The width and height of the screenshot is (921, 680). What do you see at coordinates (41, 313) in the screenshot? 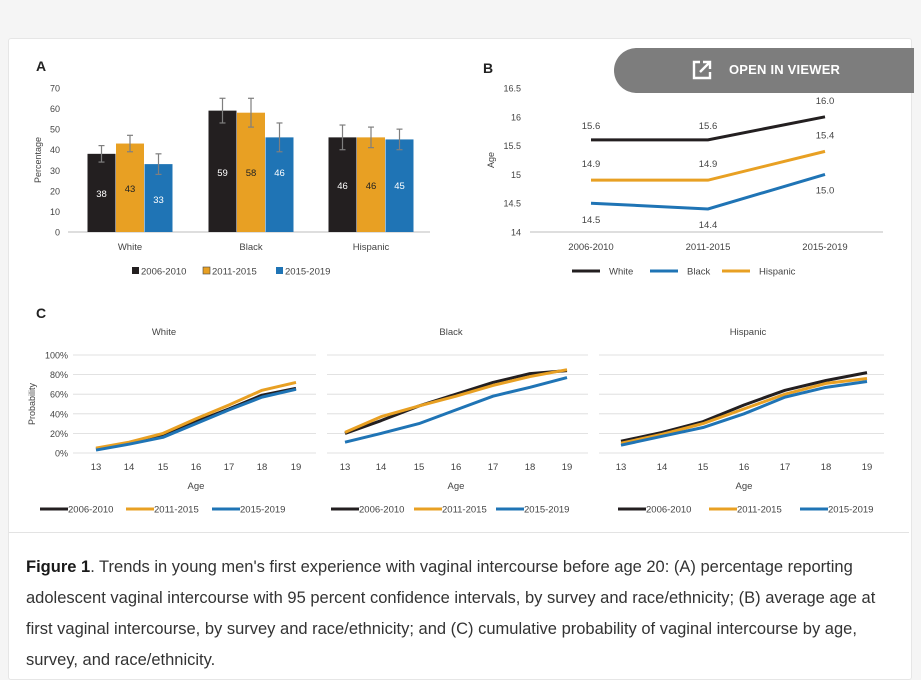
I see `panel-c-letter: C` at bounding box center [41, 313].